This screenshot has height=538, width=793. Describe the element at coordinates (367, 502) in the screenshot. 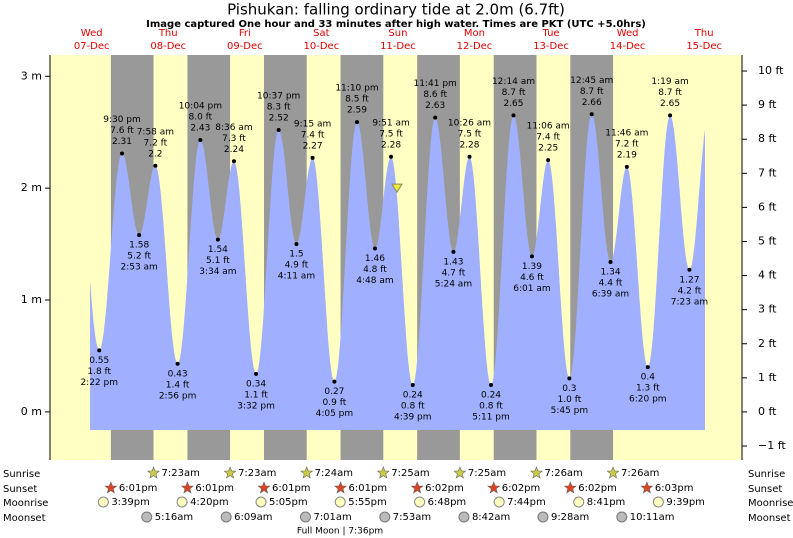

I see `moonrise-time: 5:55pm` at that location.